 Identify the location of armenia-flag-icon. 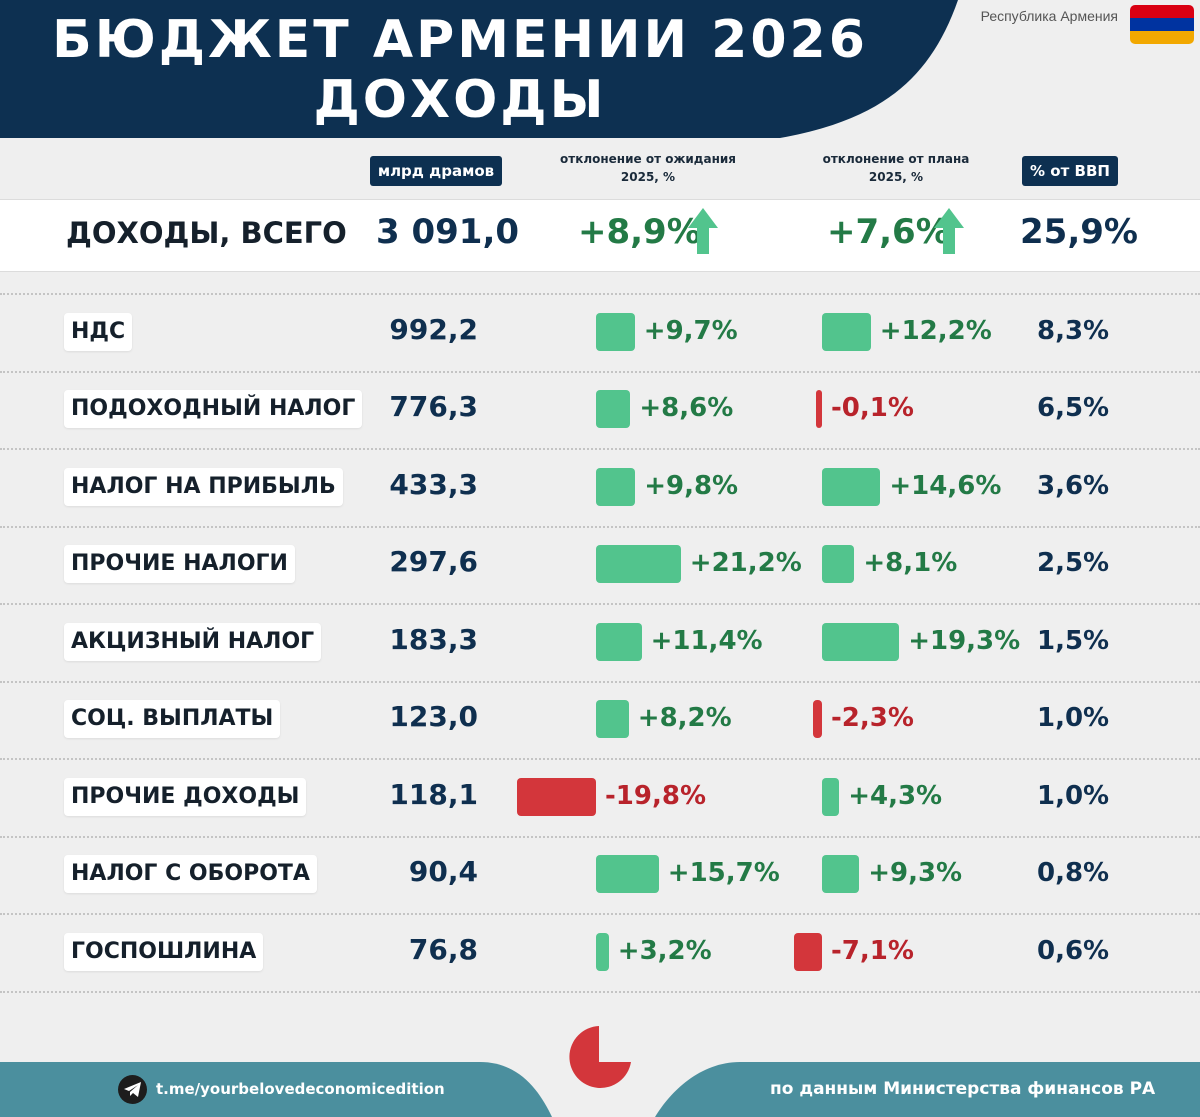
(1162, 24).